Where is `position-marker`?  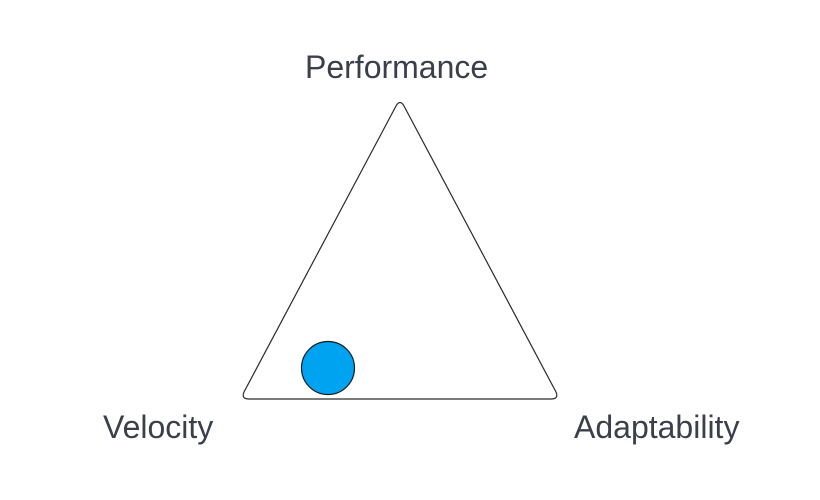 position-marker is located at coordinates (328, 368).